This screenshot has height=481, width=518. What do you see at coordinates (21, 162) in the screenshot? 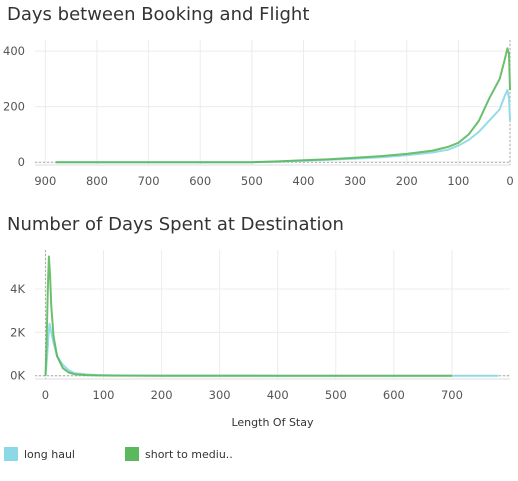
I see `y-tick-label: 0` at bounding box center [21, 162].